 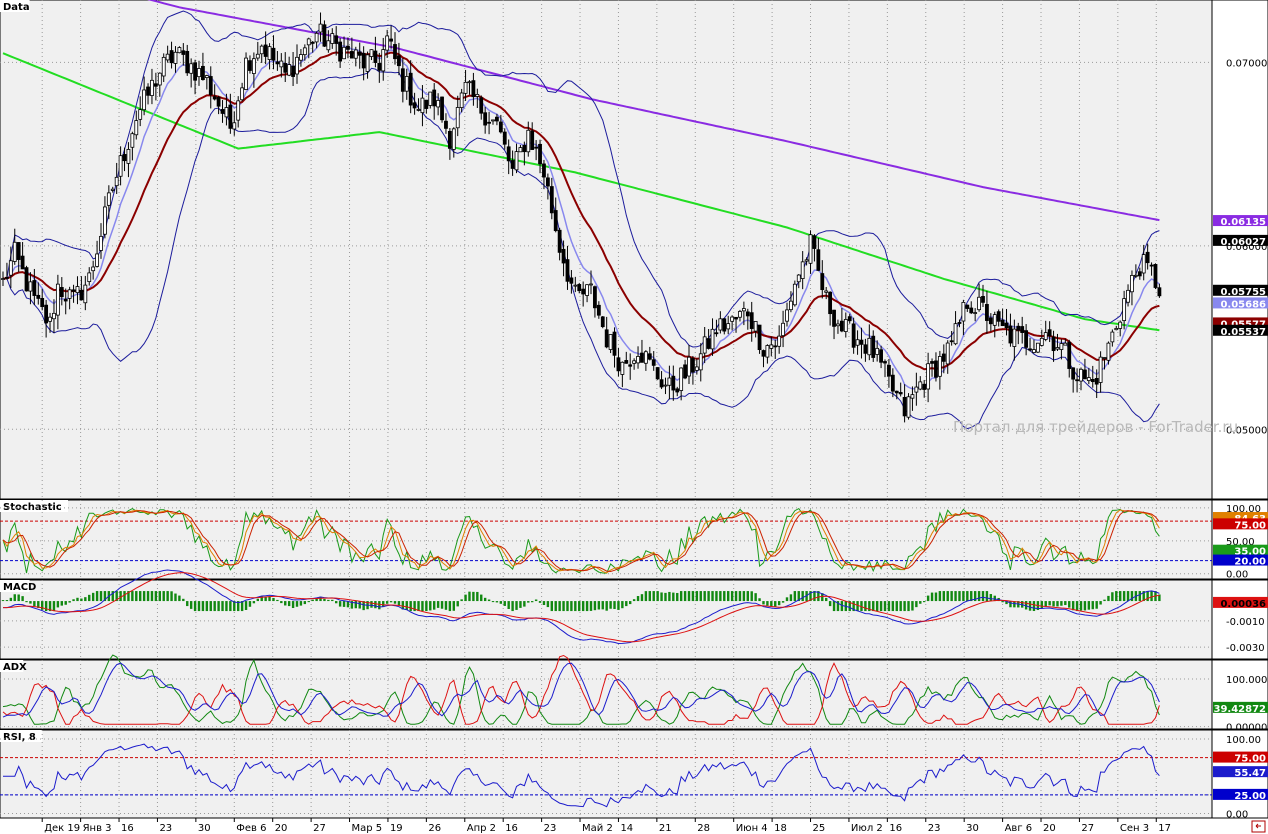 What do you see at coordinates (1237, 815) in the screenshot?
I see `y-tick-label: 0.00` at bounding box center [1237, 815].